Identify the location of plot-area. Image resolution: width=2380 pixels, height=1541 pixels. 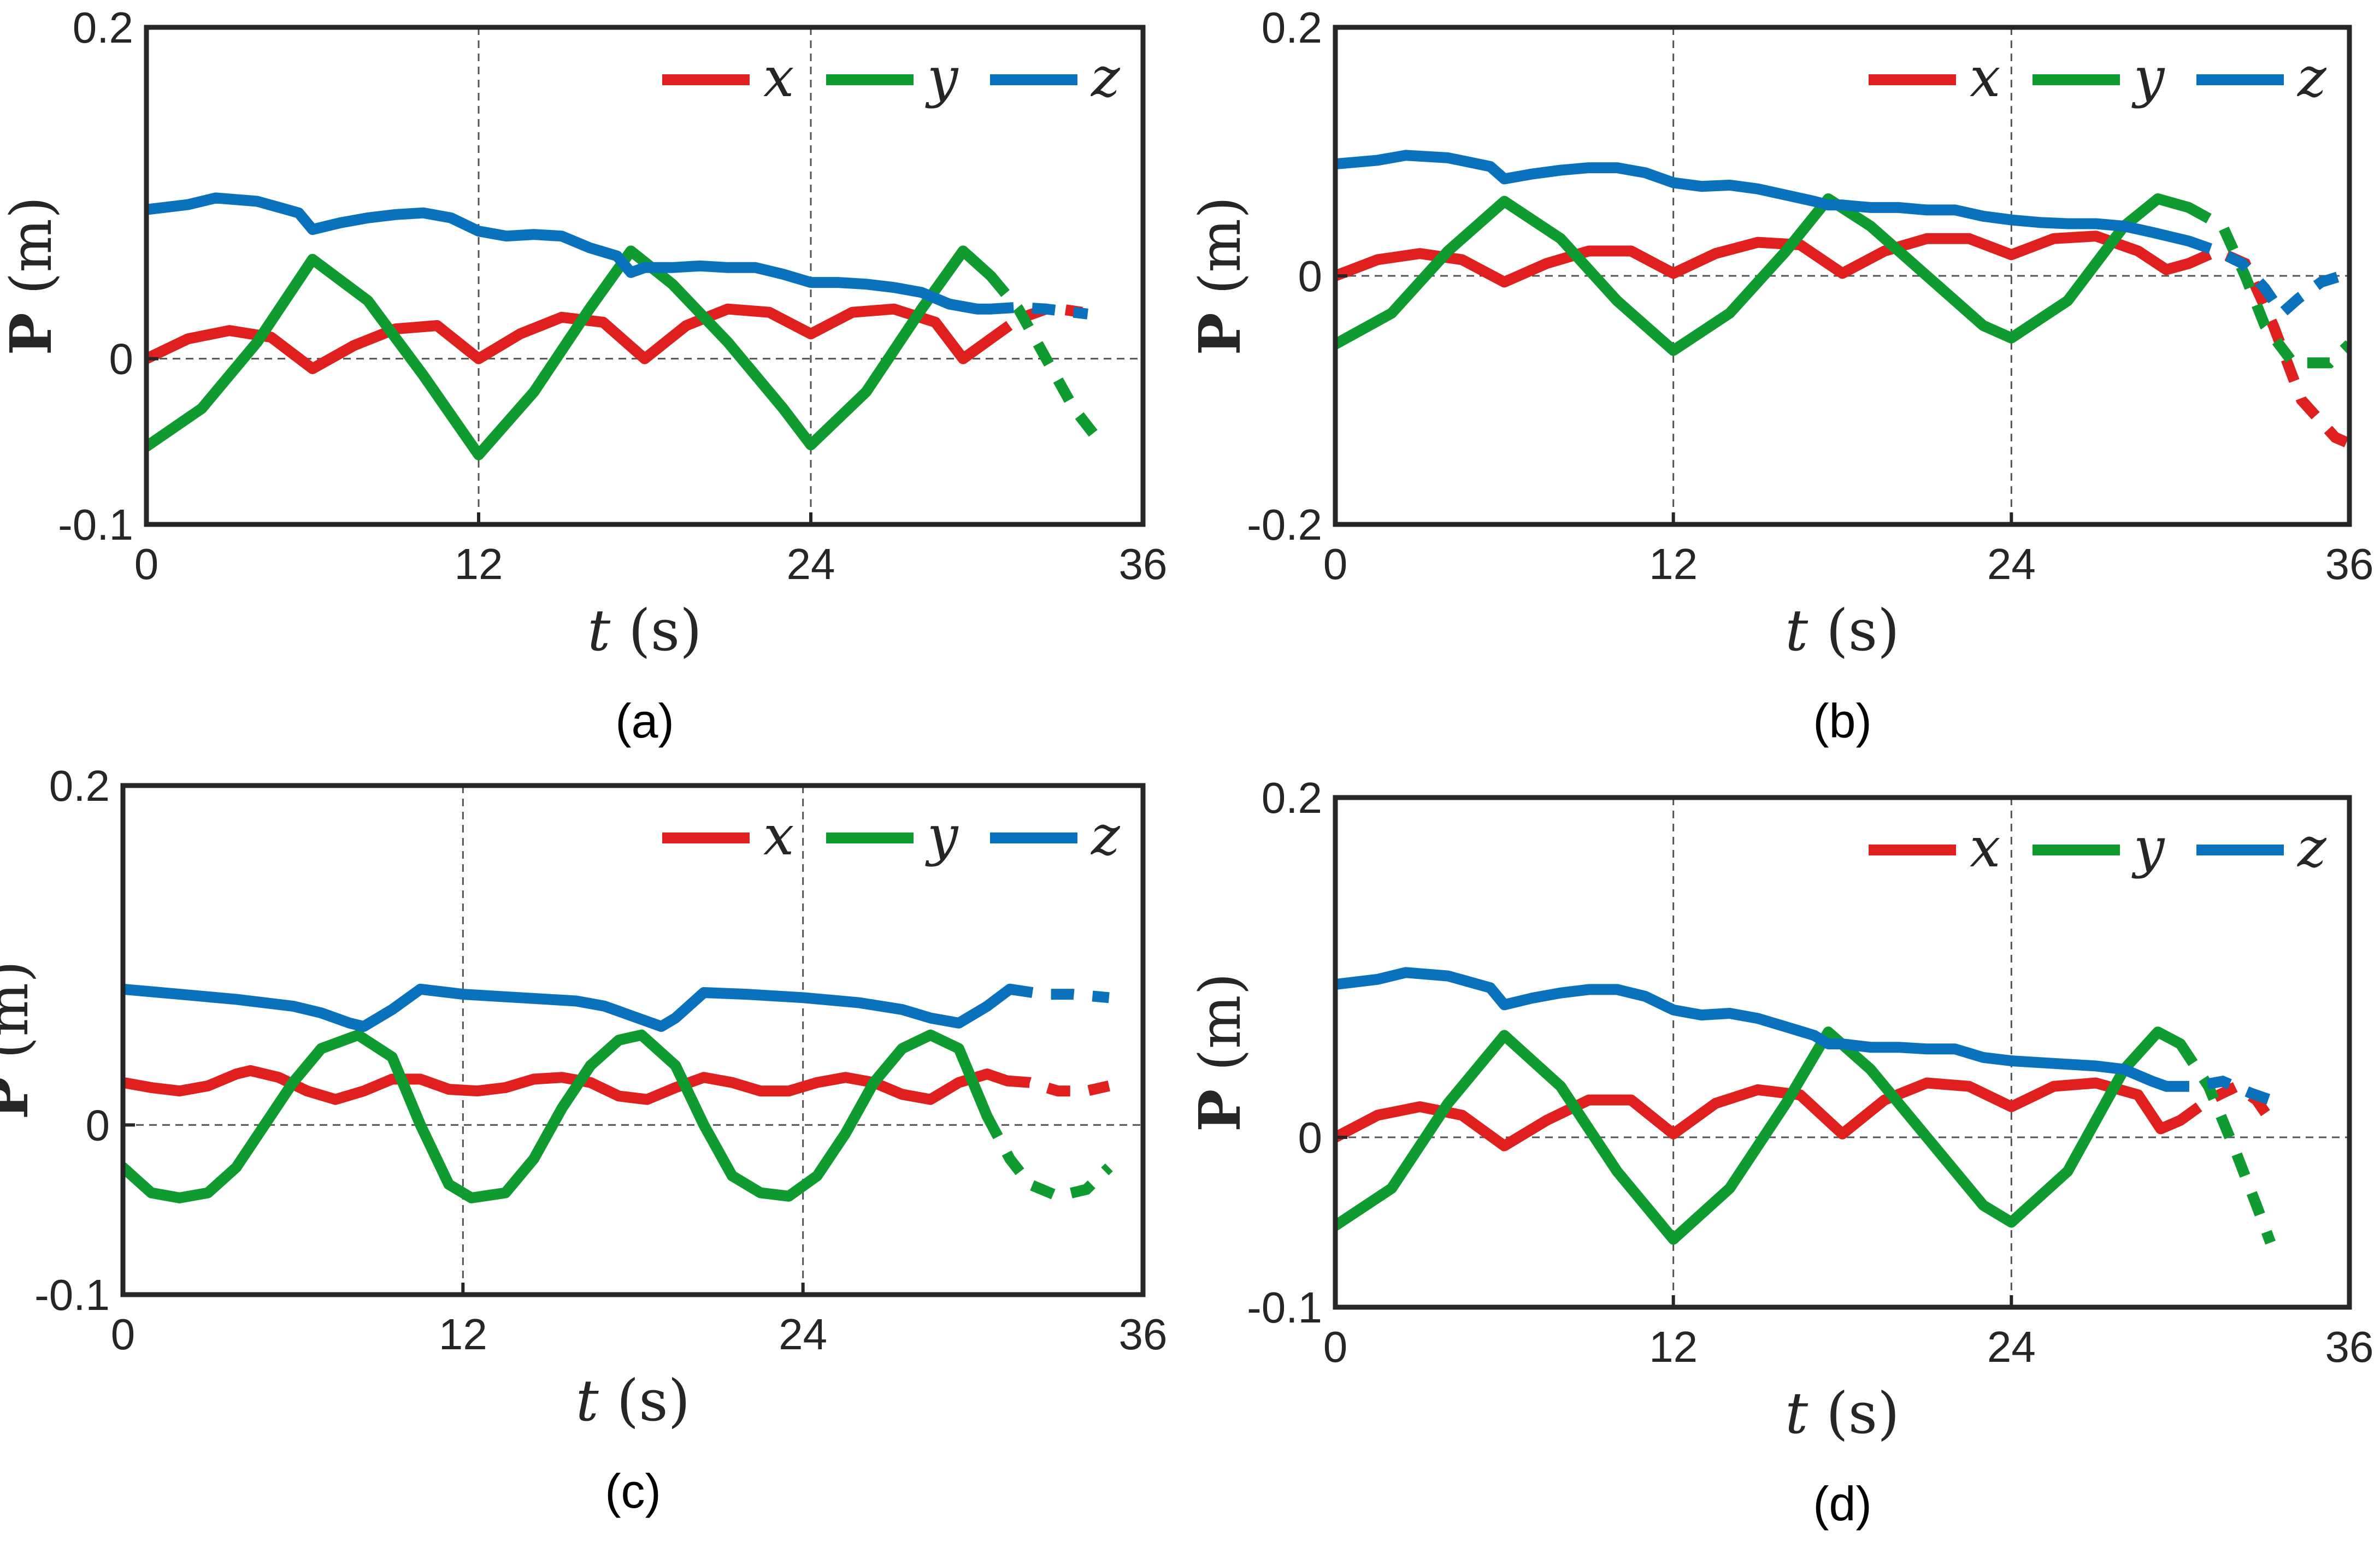
(644, 275).